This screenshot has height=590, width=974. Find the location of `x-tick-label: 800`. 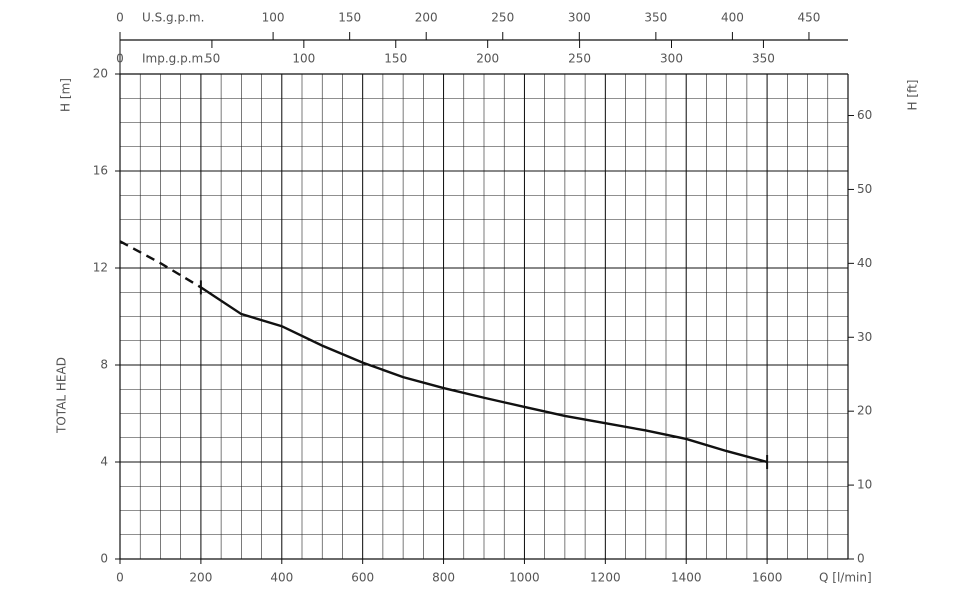

x-tick-label: 800 is located at coordinates (443, 578).